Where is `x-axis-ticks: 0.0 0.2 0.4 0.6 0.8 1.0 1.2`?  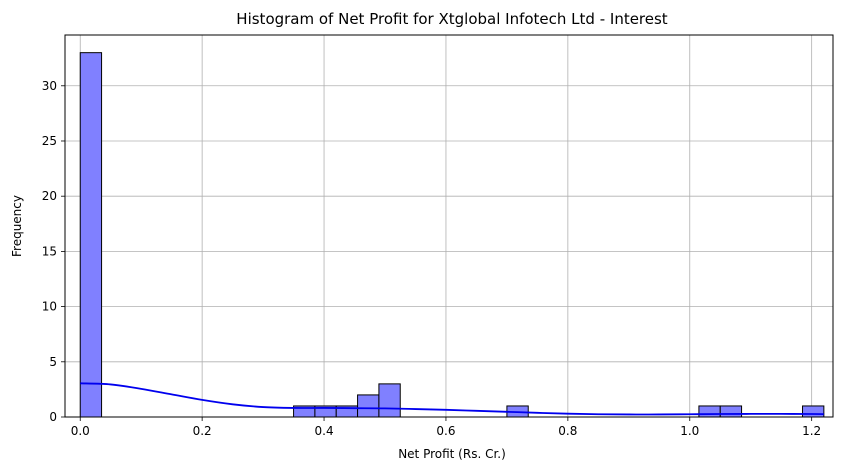 x-axis-ticks: 0.0 0.2 0.4 0.6 0.8 1.0 1.2 is located at coordinates (446, 427).